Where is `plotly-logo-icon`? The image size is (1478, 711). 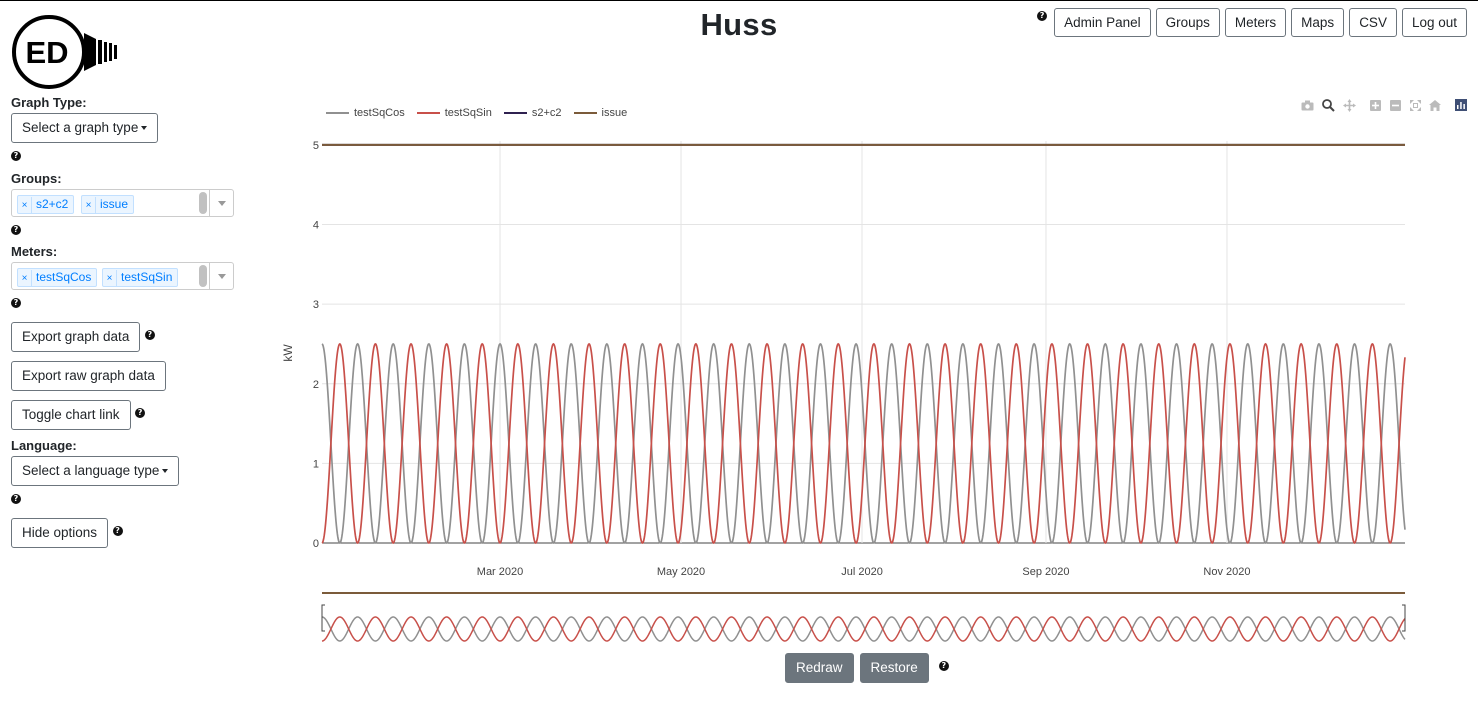
plotly-logo-icon is located at coordinates (1461, 105).